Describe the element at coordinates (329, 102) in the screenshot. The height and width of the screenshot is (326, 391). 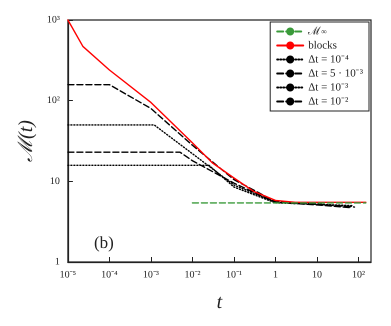
I see `legend-label: Δt = 10⁻²` at that location.